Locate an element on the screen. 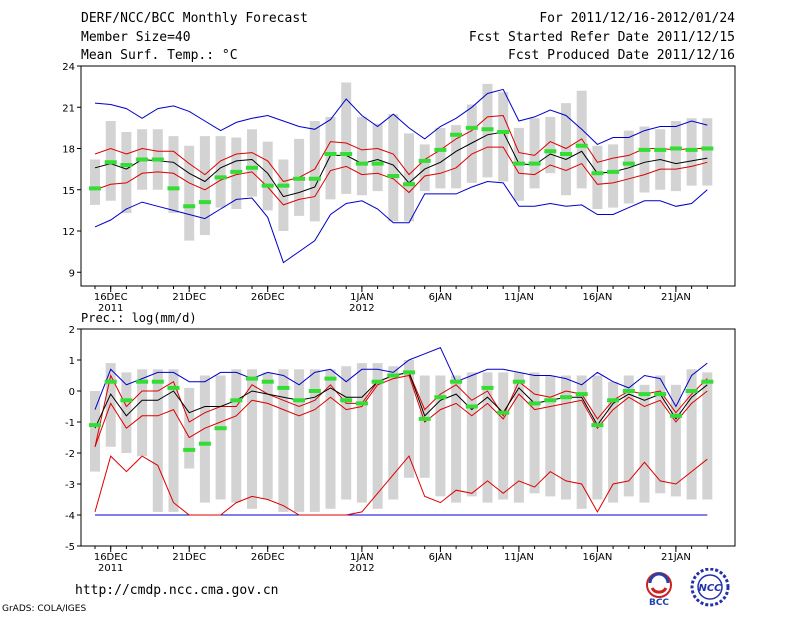 The width and height of the screenshot is (800, 618). sd-lower-line is located at coordinates (401, 176).